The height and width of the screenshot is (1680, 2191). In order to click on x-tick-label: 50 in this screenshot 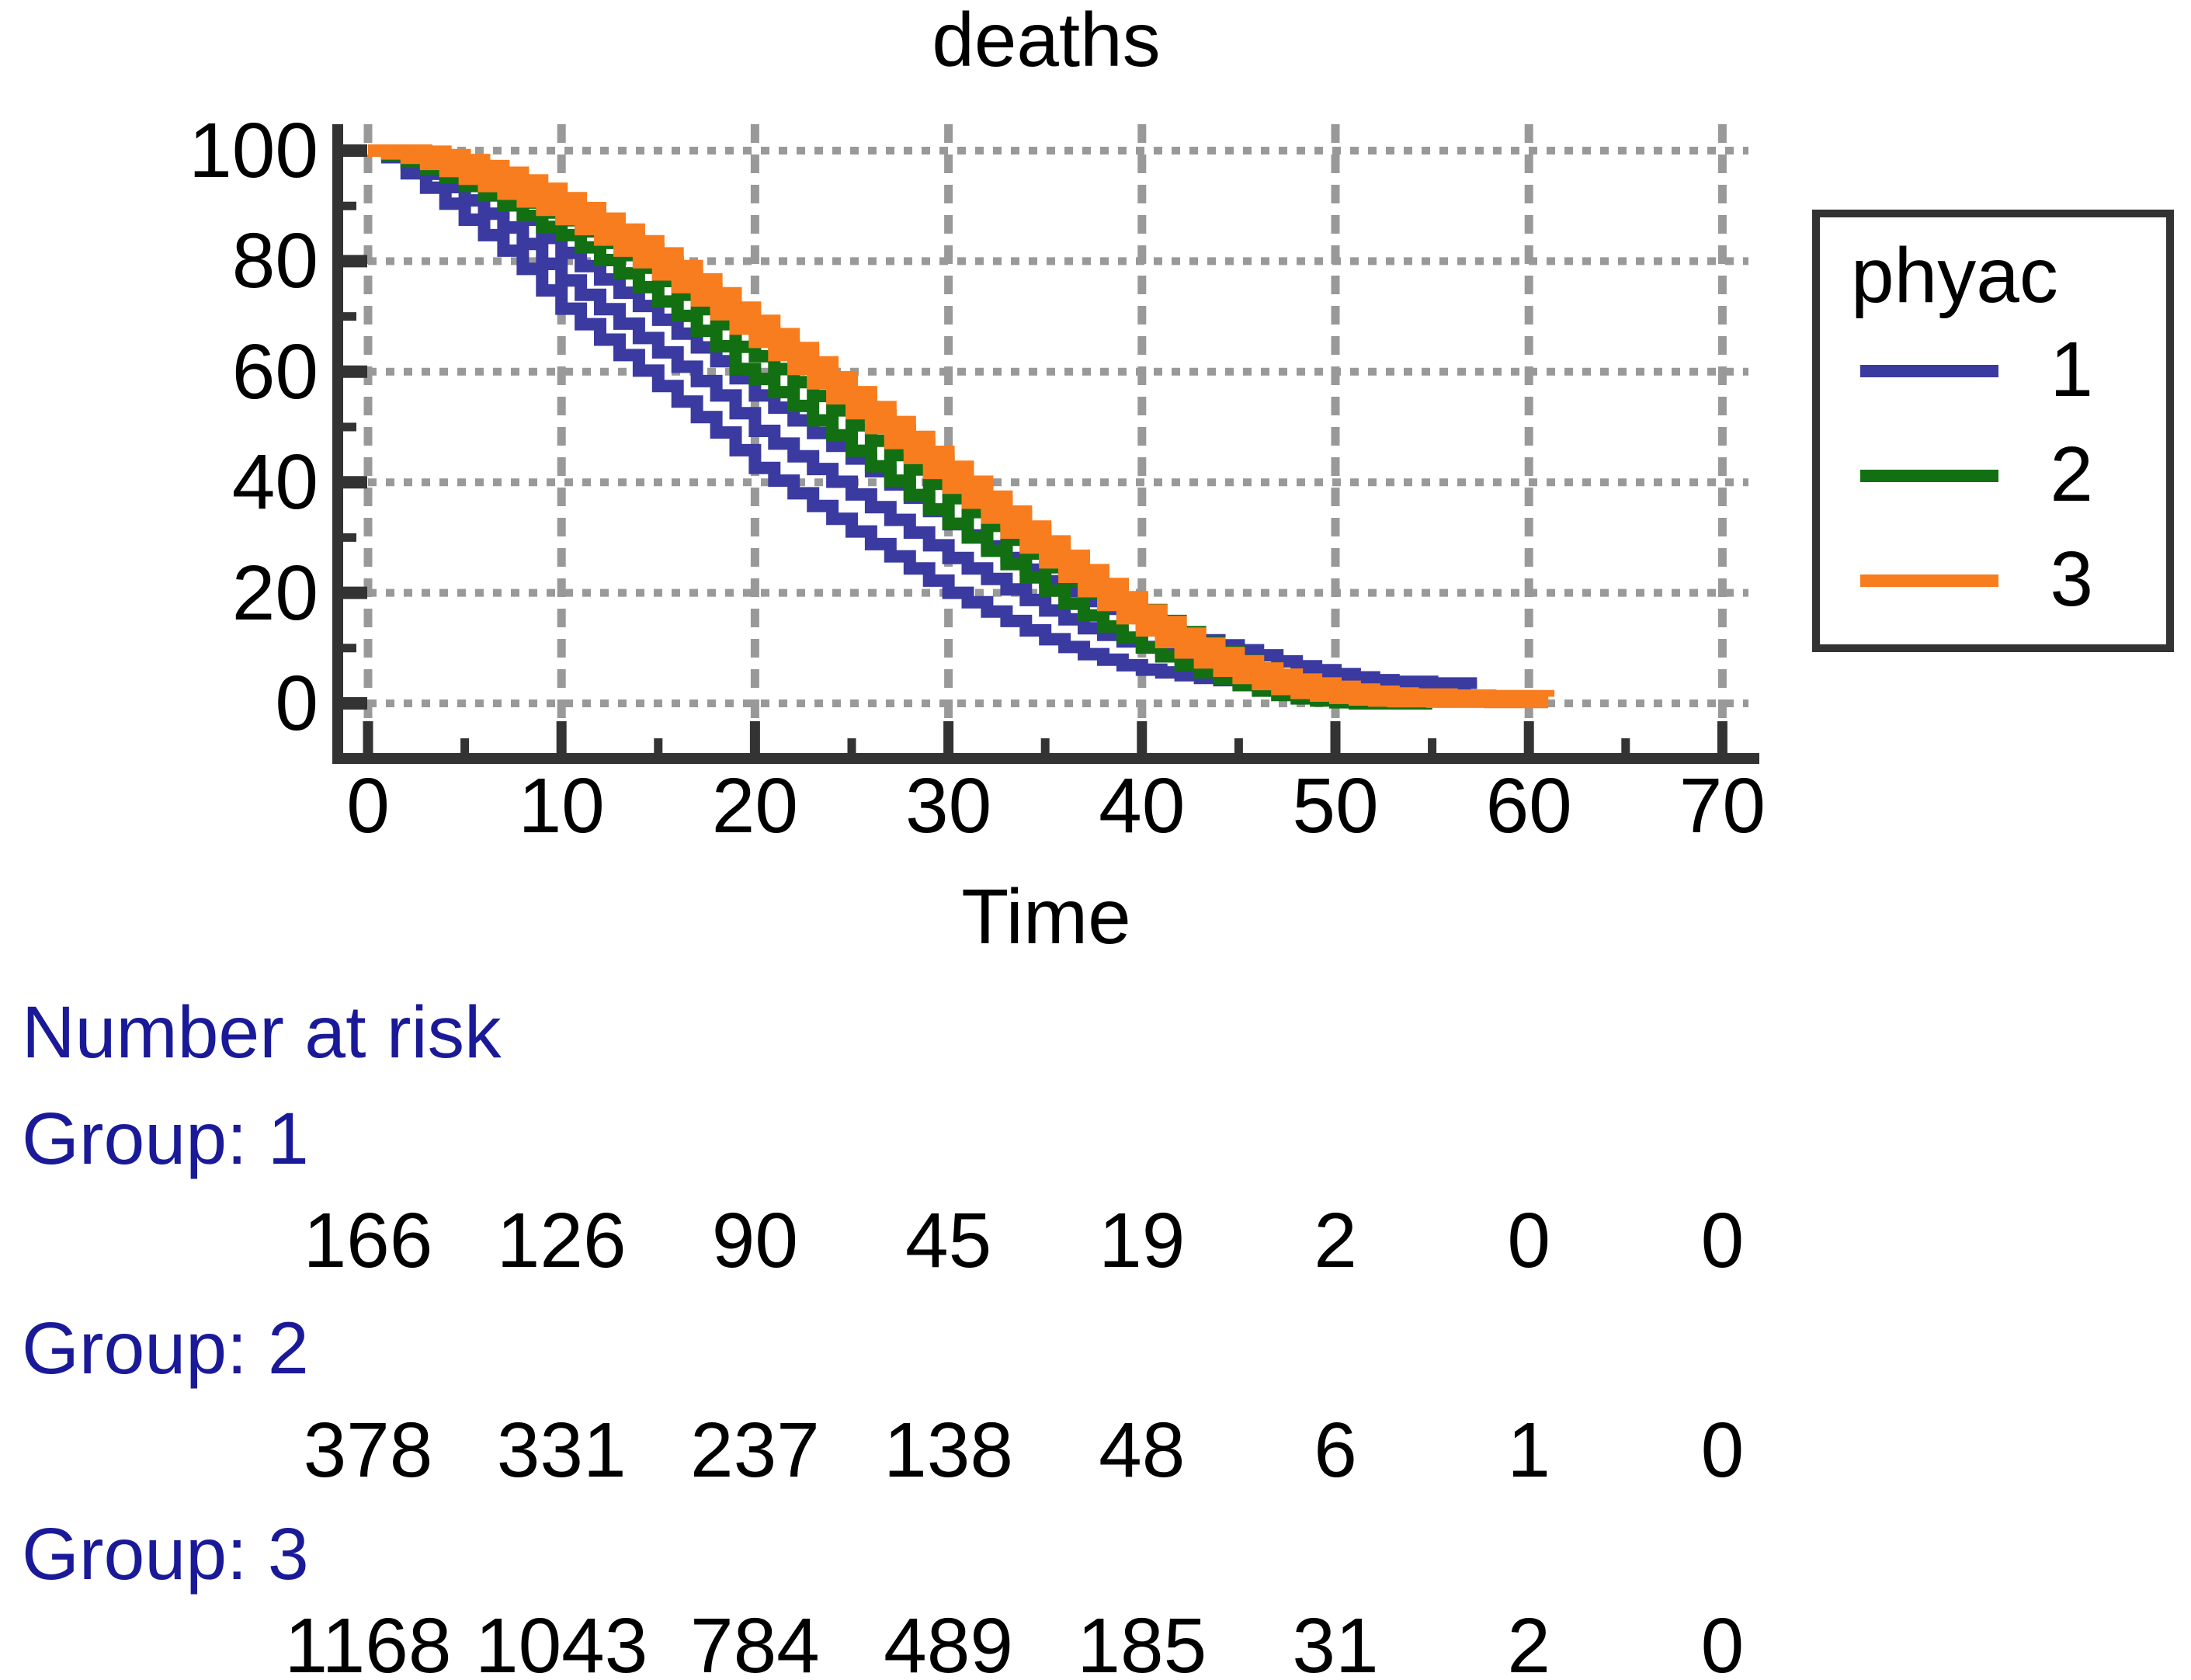, I will do `click(1335, 805)`.